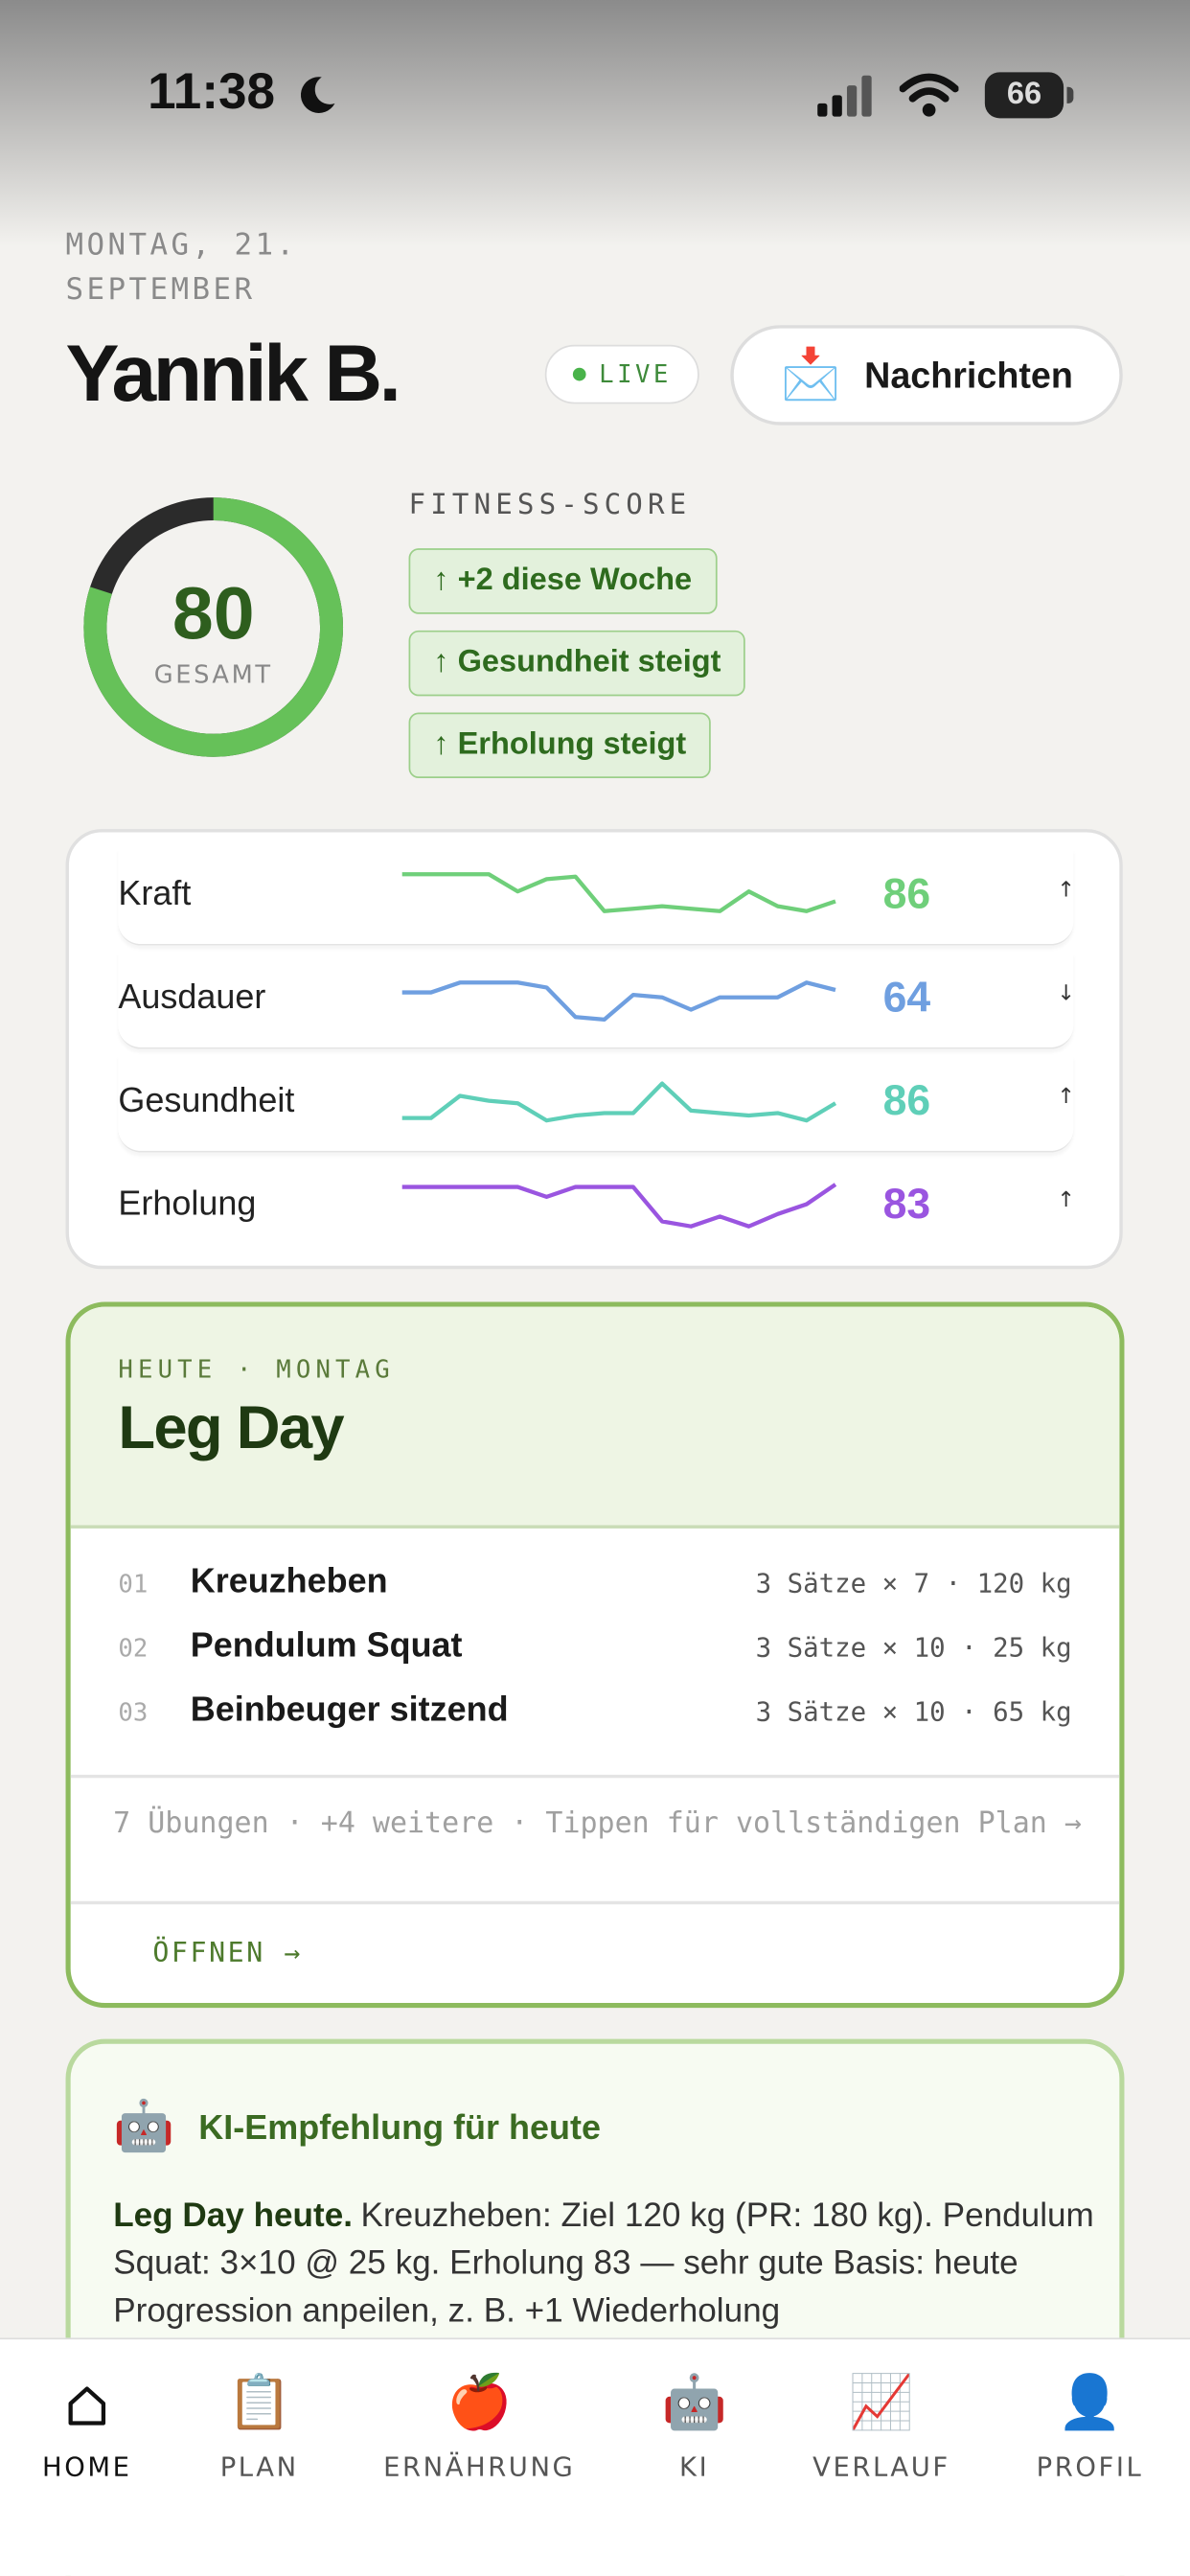 This screenshot has width=1190, height=2576. I want to click on trend-badge: ↑ +2 diese Woche, so click(562, 581).